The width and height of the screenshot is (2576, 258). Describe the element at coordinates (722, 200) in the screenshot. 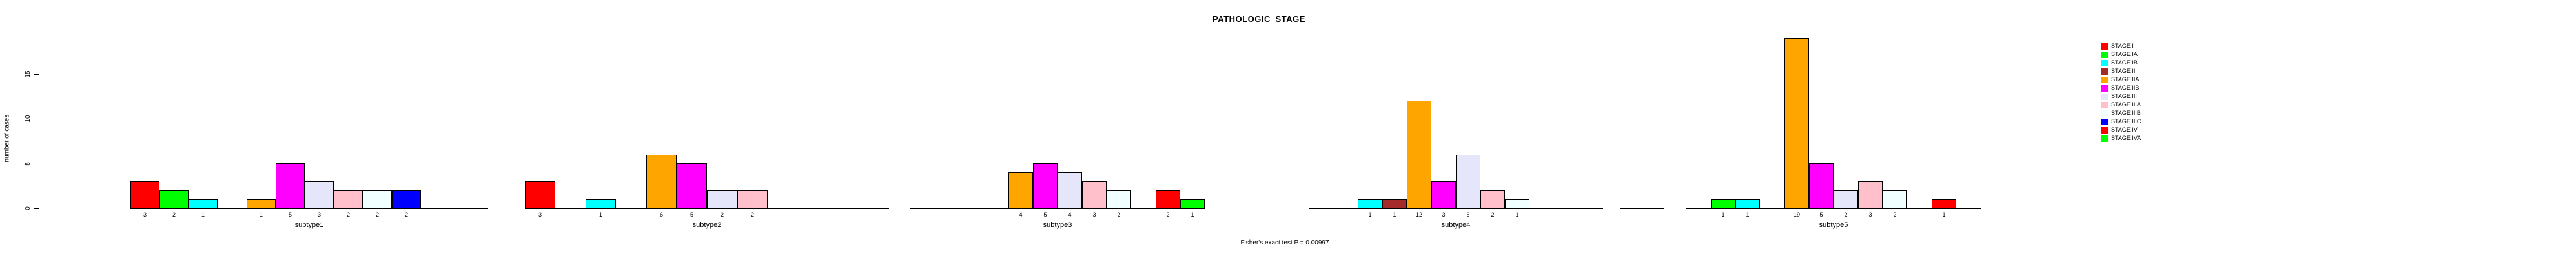

I see `bar-subtype2-stage-iii` at that location.